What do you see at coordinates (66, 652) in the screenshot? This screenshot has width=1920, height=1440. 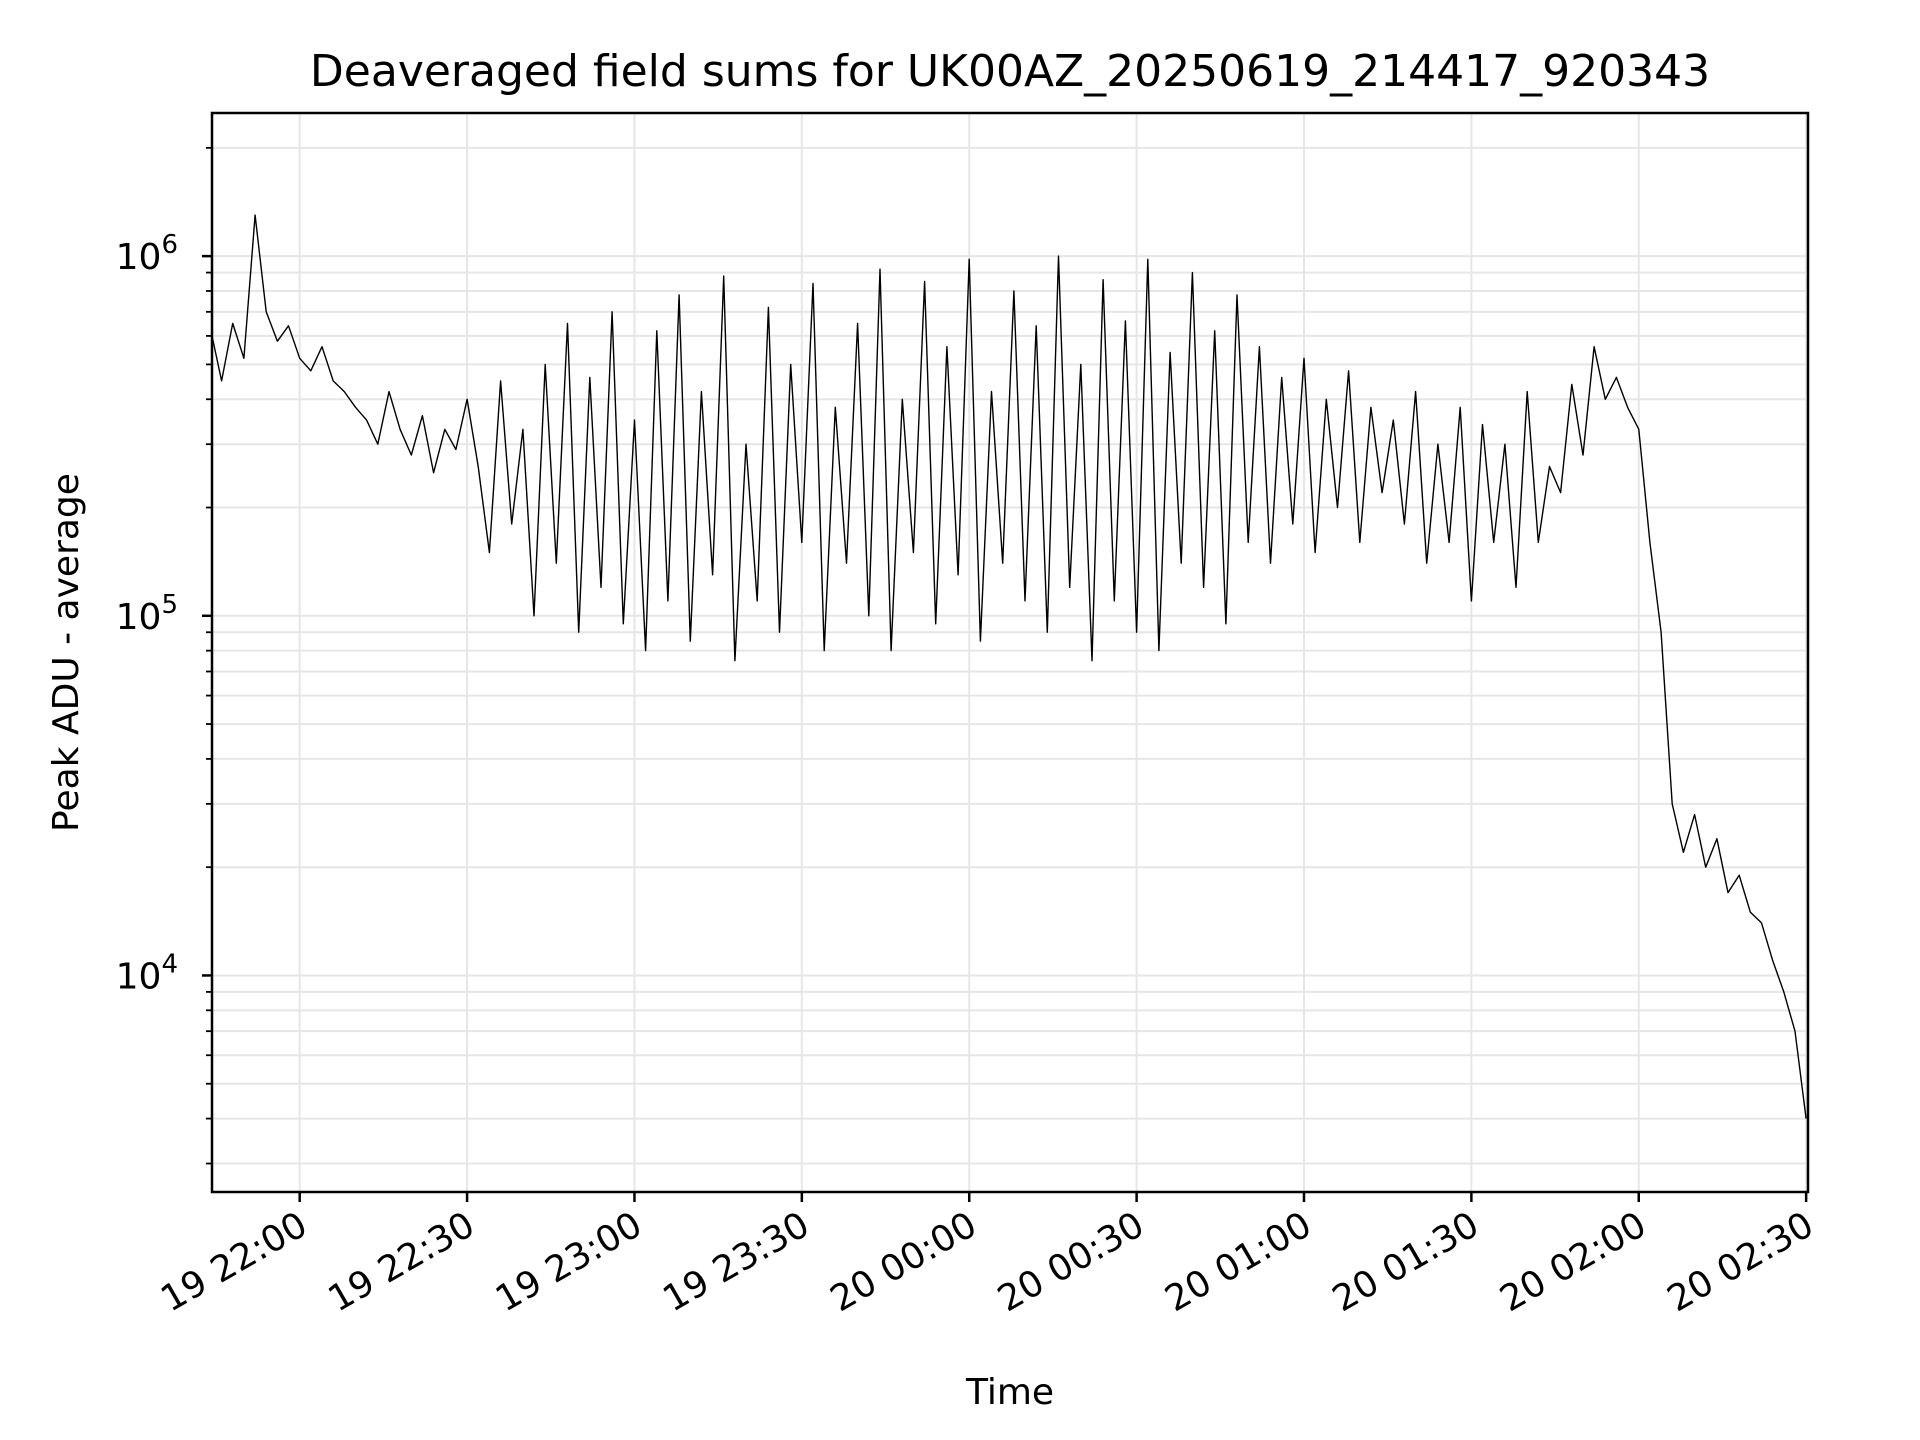 I see `y-axis-label: Peak ADU - average` at bounding box center [66, 652].